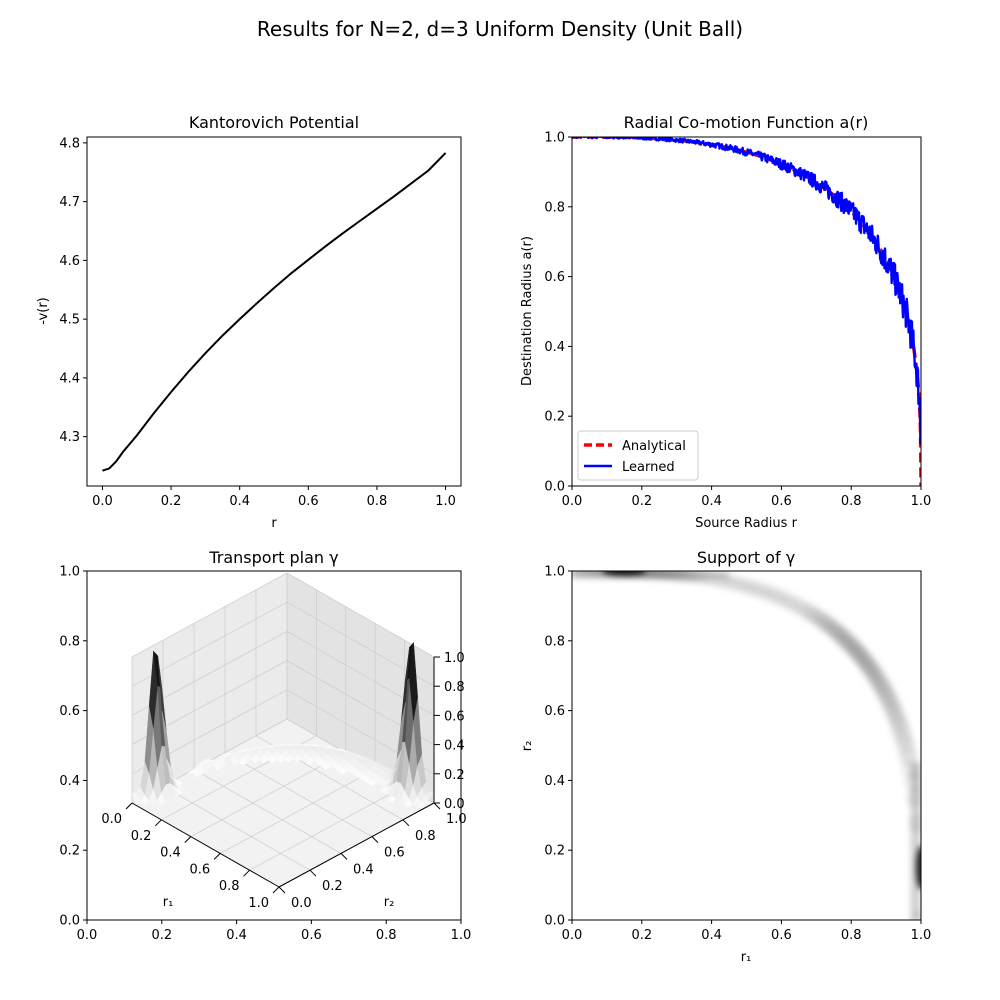 The image size is (1000, 1000). What do you see at coordinates (274, 122) in the screenshot?
I see `panel-title: Kantorovich Potential` at bounding box center [274, 122].